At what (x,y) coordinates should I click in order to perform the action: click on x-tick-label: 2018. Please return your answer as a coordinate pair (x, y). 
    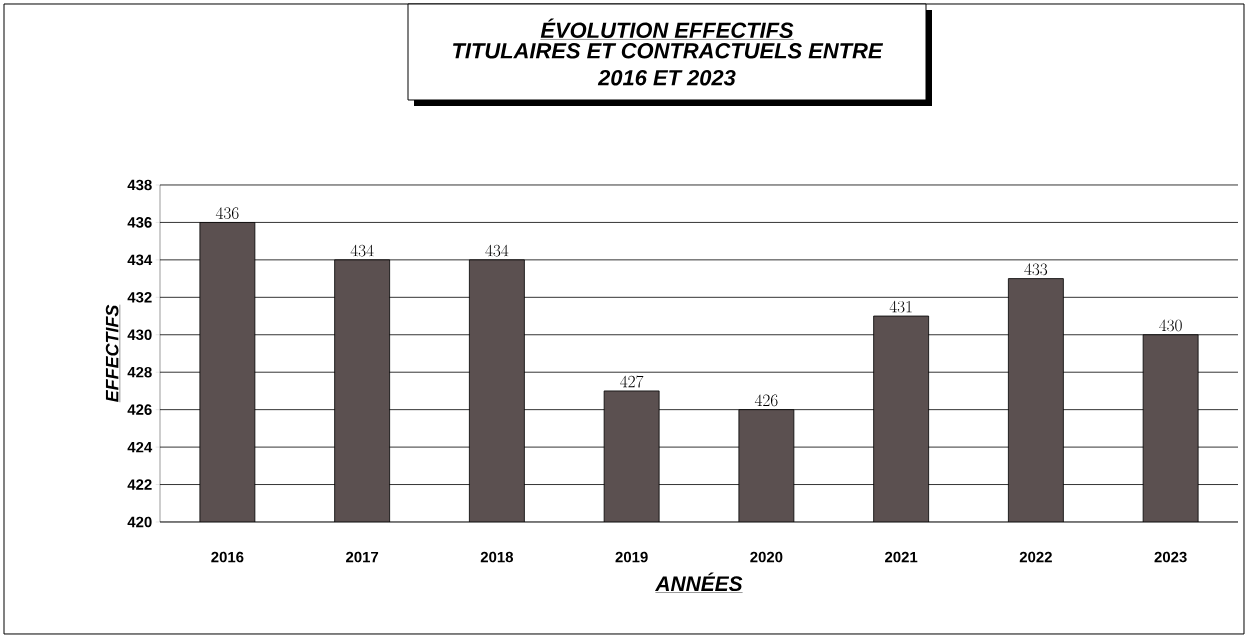
    Looking at the image, I should click on (497, 557).